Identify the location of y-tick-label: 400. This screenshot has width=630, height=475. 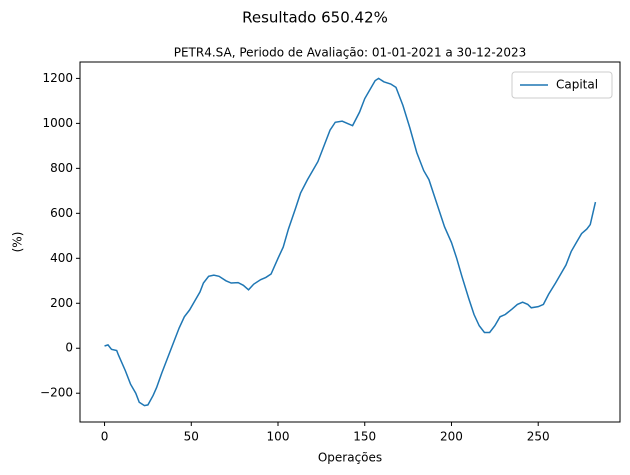
(61, 258).